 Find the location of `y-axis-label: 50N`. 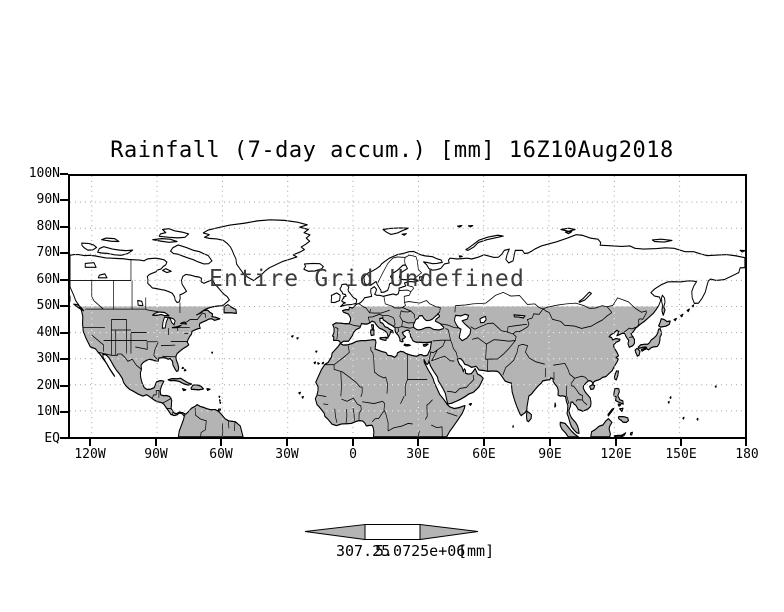

y-axis-label: 50N is located at coordinates (48, 305).